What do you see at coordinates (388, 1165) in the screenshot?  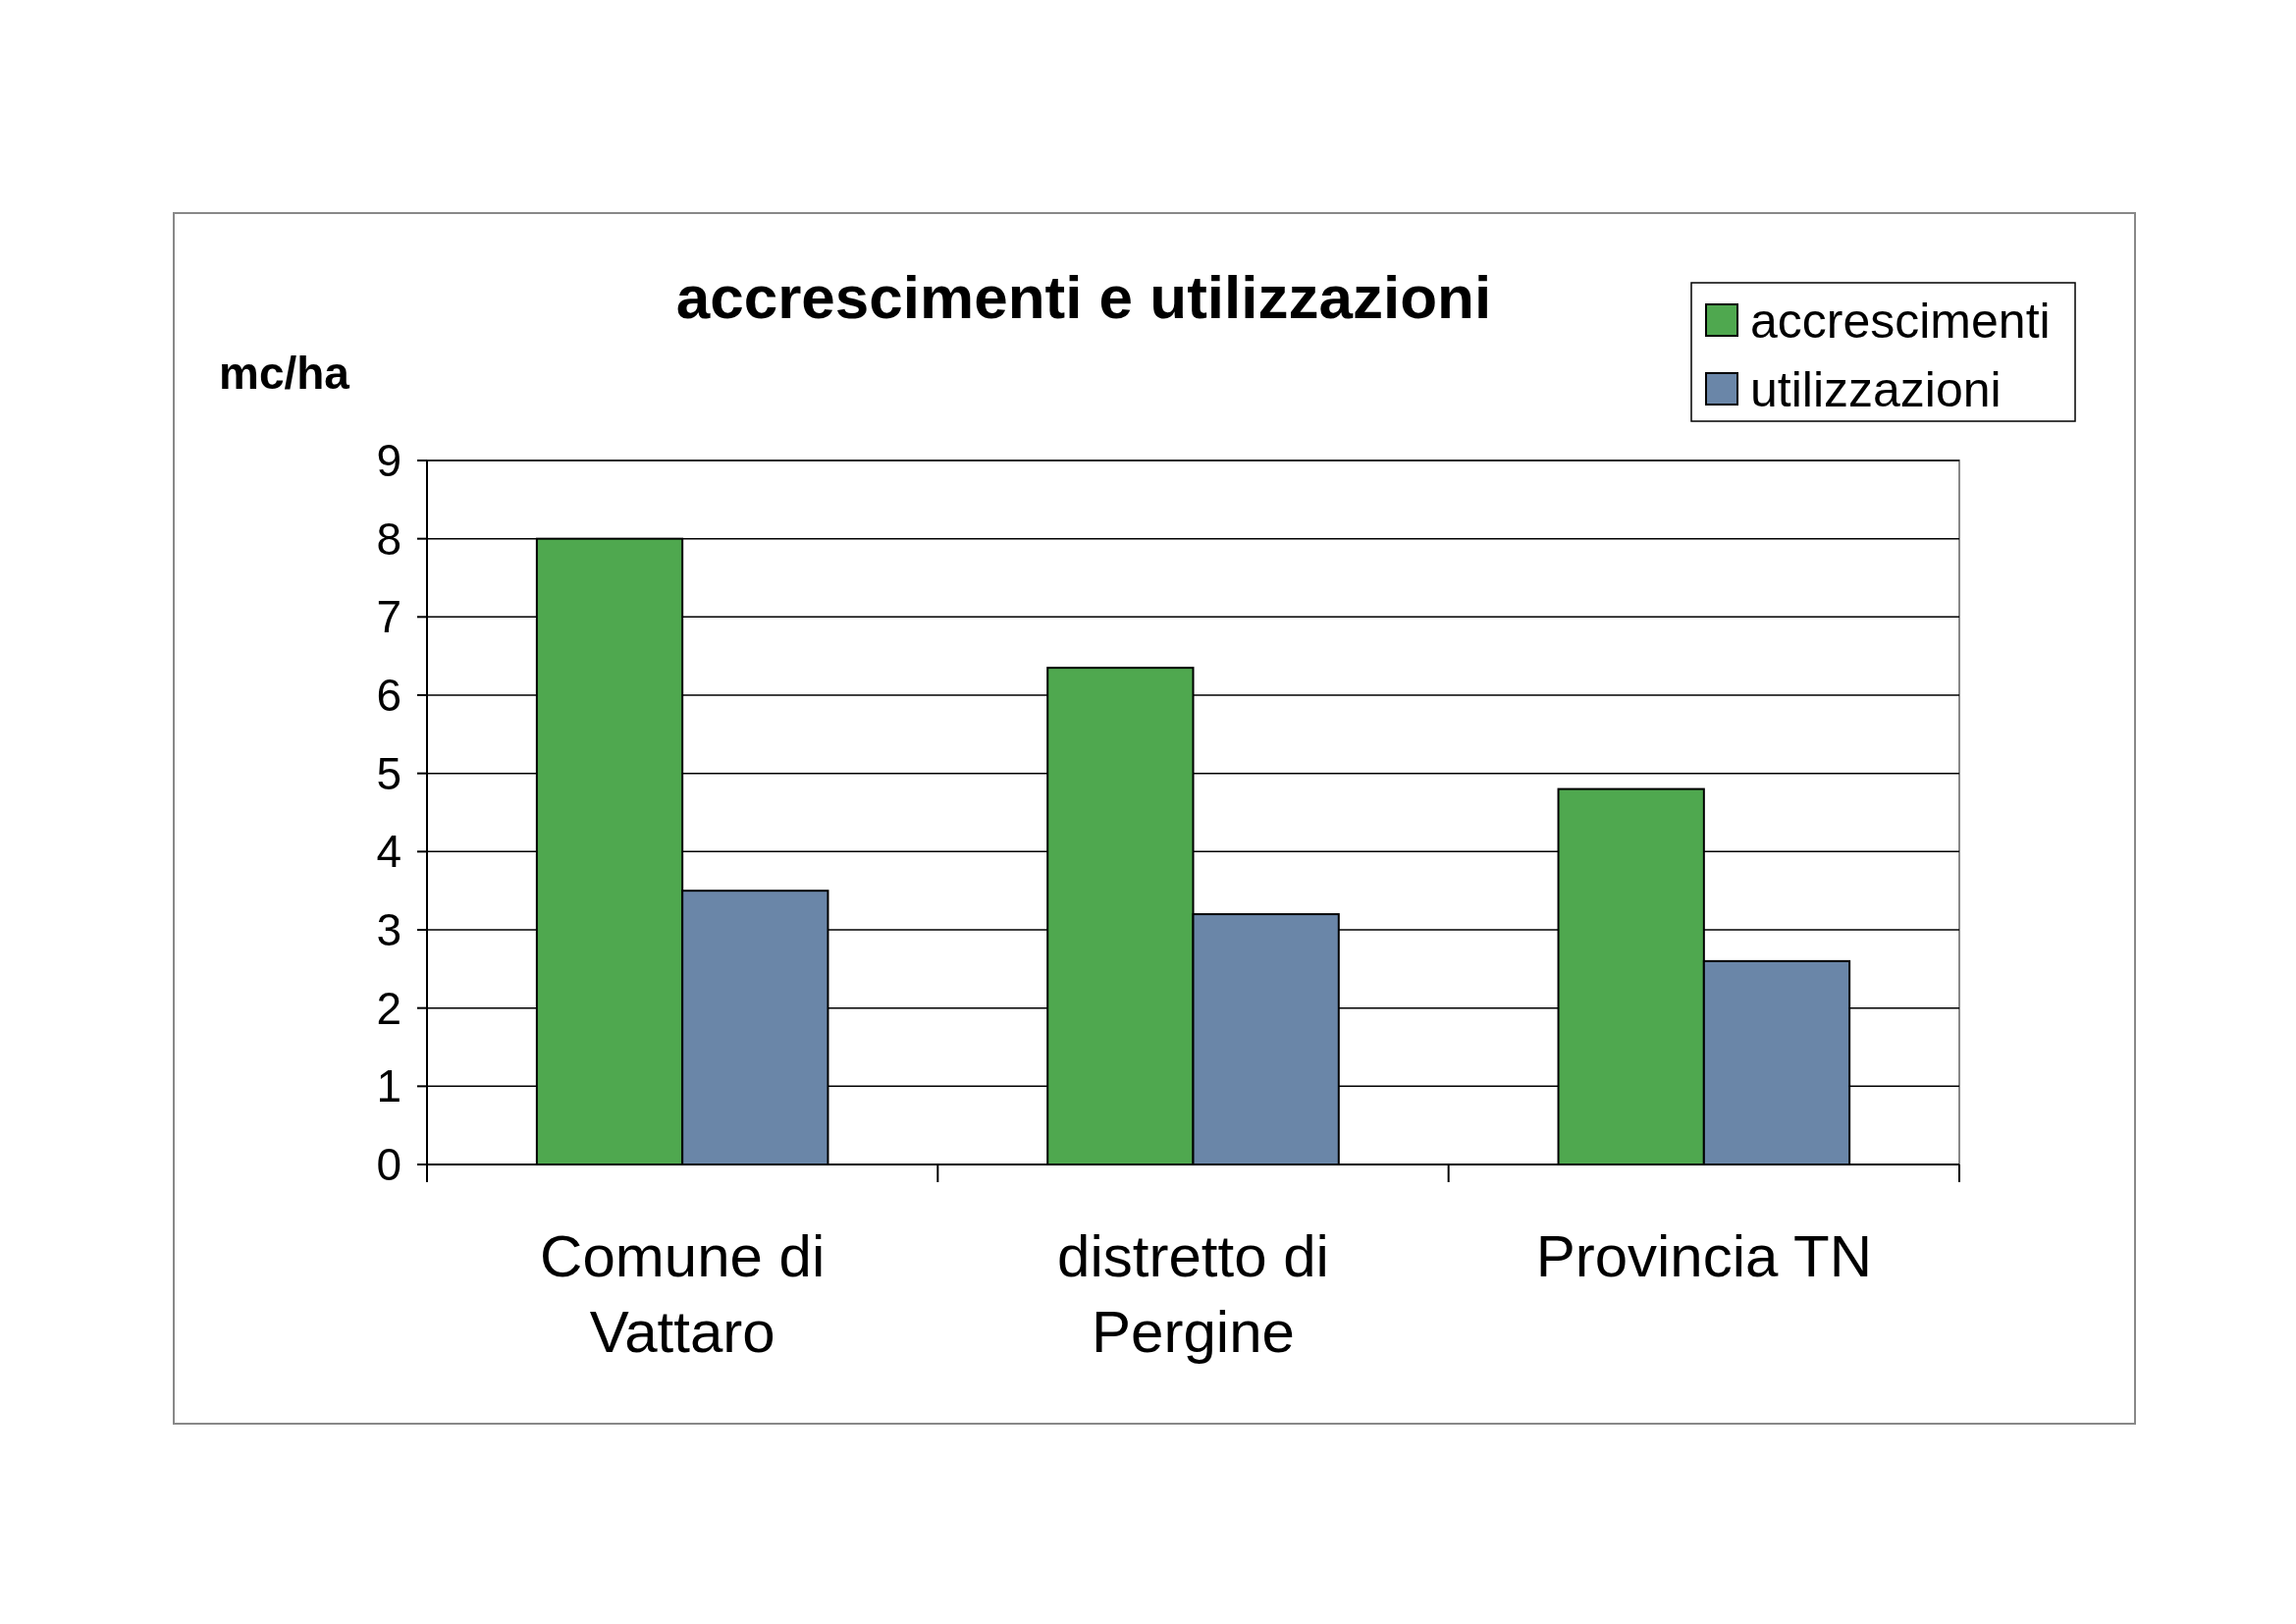 I see `y-tick-label: 0` at bounding box center [388, 1165].